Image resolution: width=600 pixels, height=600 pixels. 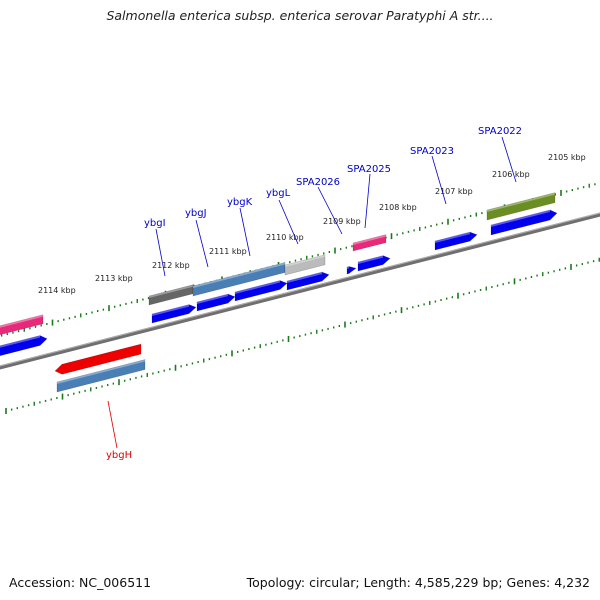 What do you see at coordinates (114, 278) in the screenshot?
I see `scale-label-2113: 2113 kbp` at bounding box center [114, 278].